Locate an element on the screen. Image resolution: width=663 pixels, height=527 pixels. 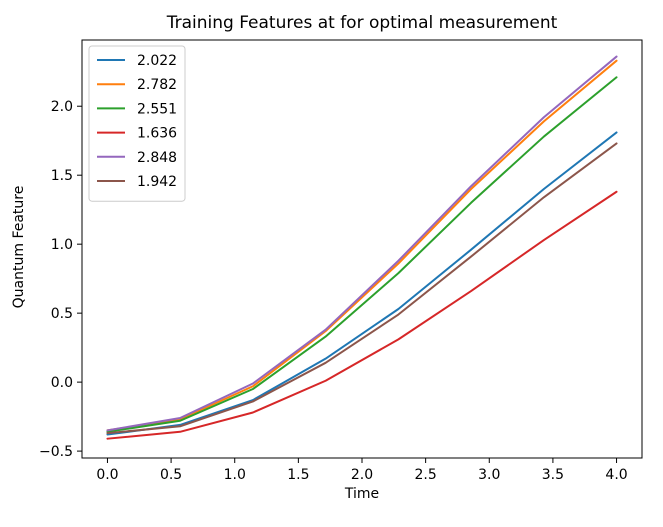
legend-item: 1.942 is located at coordinates (137, 182).